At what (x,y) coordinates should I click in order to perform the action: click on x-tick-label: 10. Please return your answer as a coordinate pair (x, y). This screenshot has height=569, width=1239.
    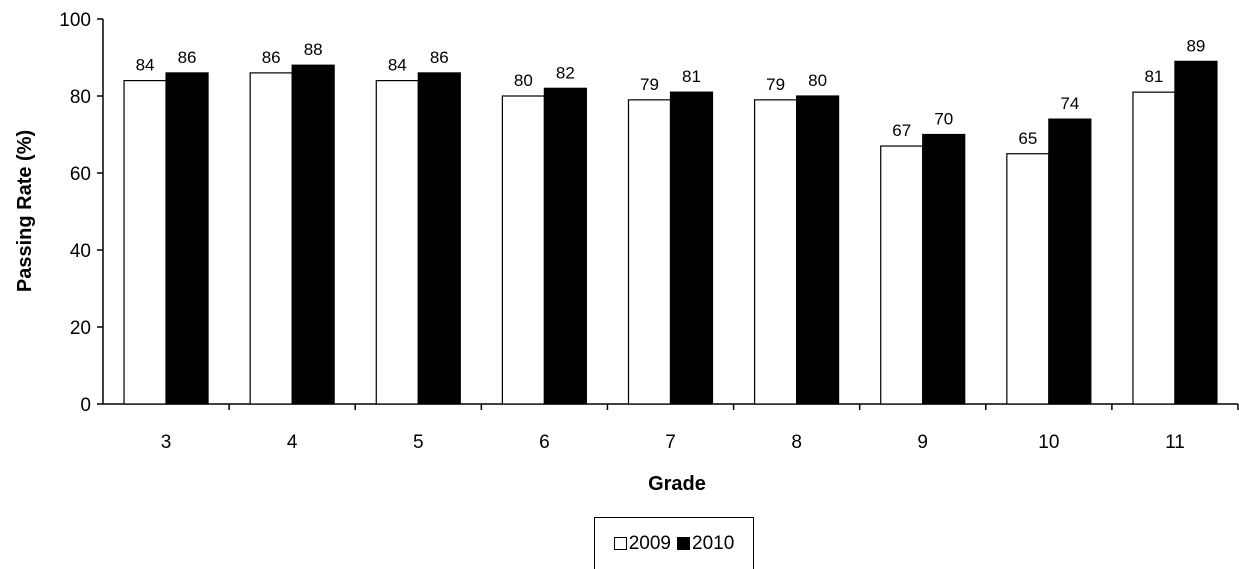
    Looking at the image, I should click on (1048, 442).